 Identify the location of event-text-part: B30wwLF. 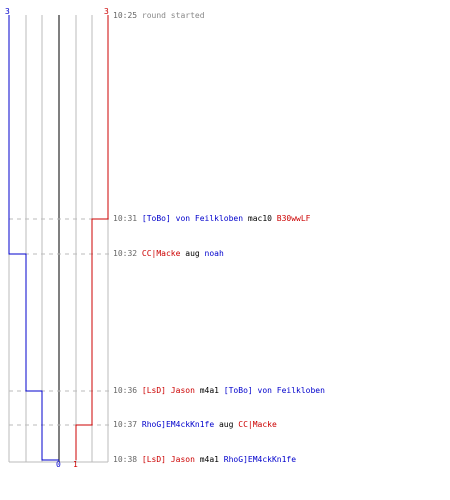
(293, 218).